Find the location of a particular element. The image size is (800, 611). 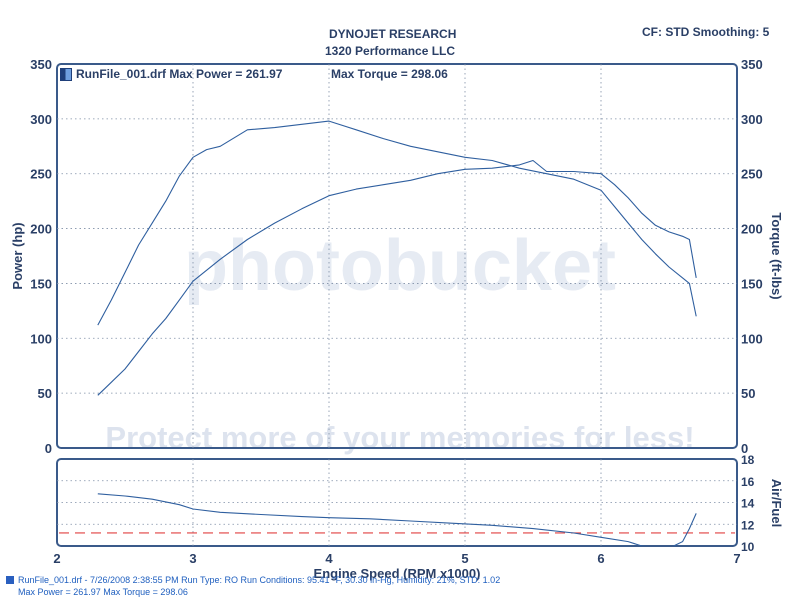

right-tick-label: 200 is located at coordinates (752, 229).